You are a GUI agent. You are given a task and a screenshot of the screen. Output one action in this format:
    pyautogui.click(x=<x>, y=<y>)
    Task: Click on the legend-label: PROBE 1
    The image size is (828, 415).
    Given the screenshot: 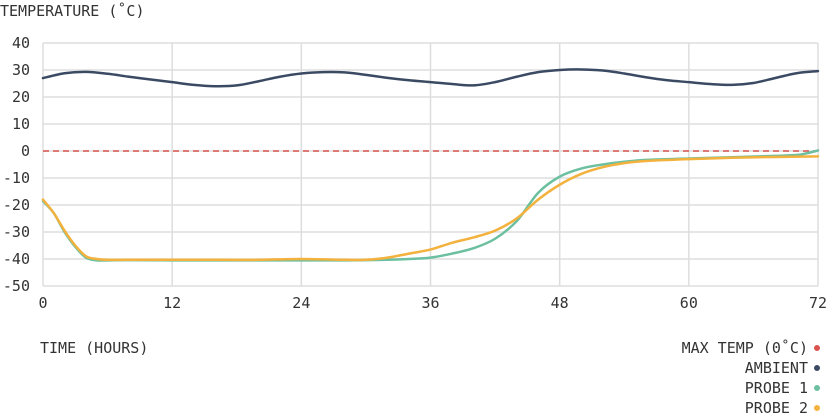 What is the action you would take?
    pyautogui.click(x=776, y=388)
    